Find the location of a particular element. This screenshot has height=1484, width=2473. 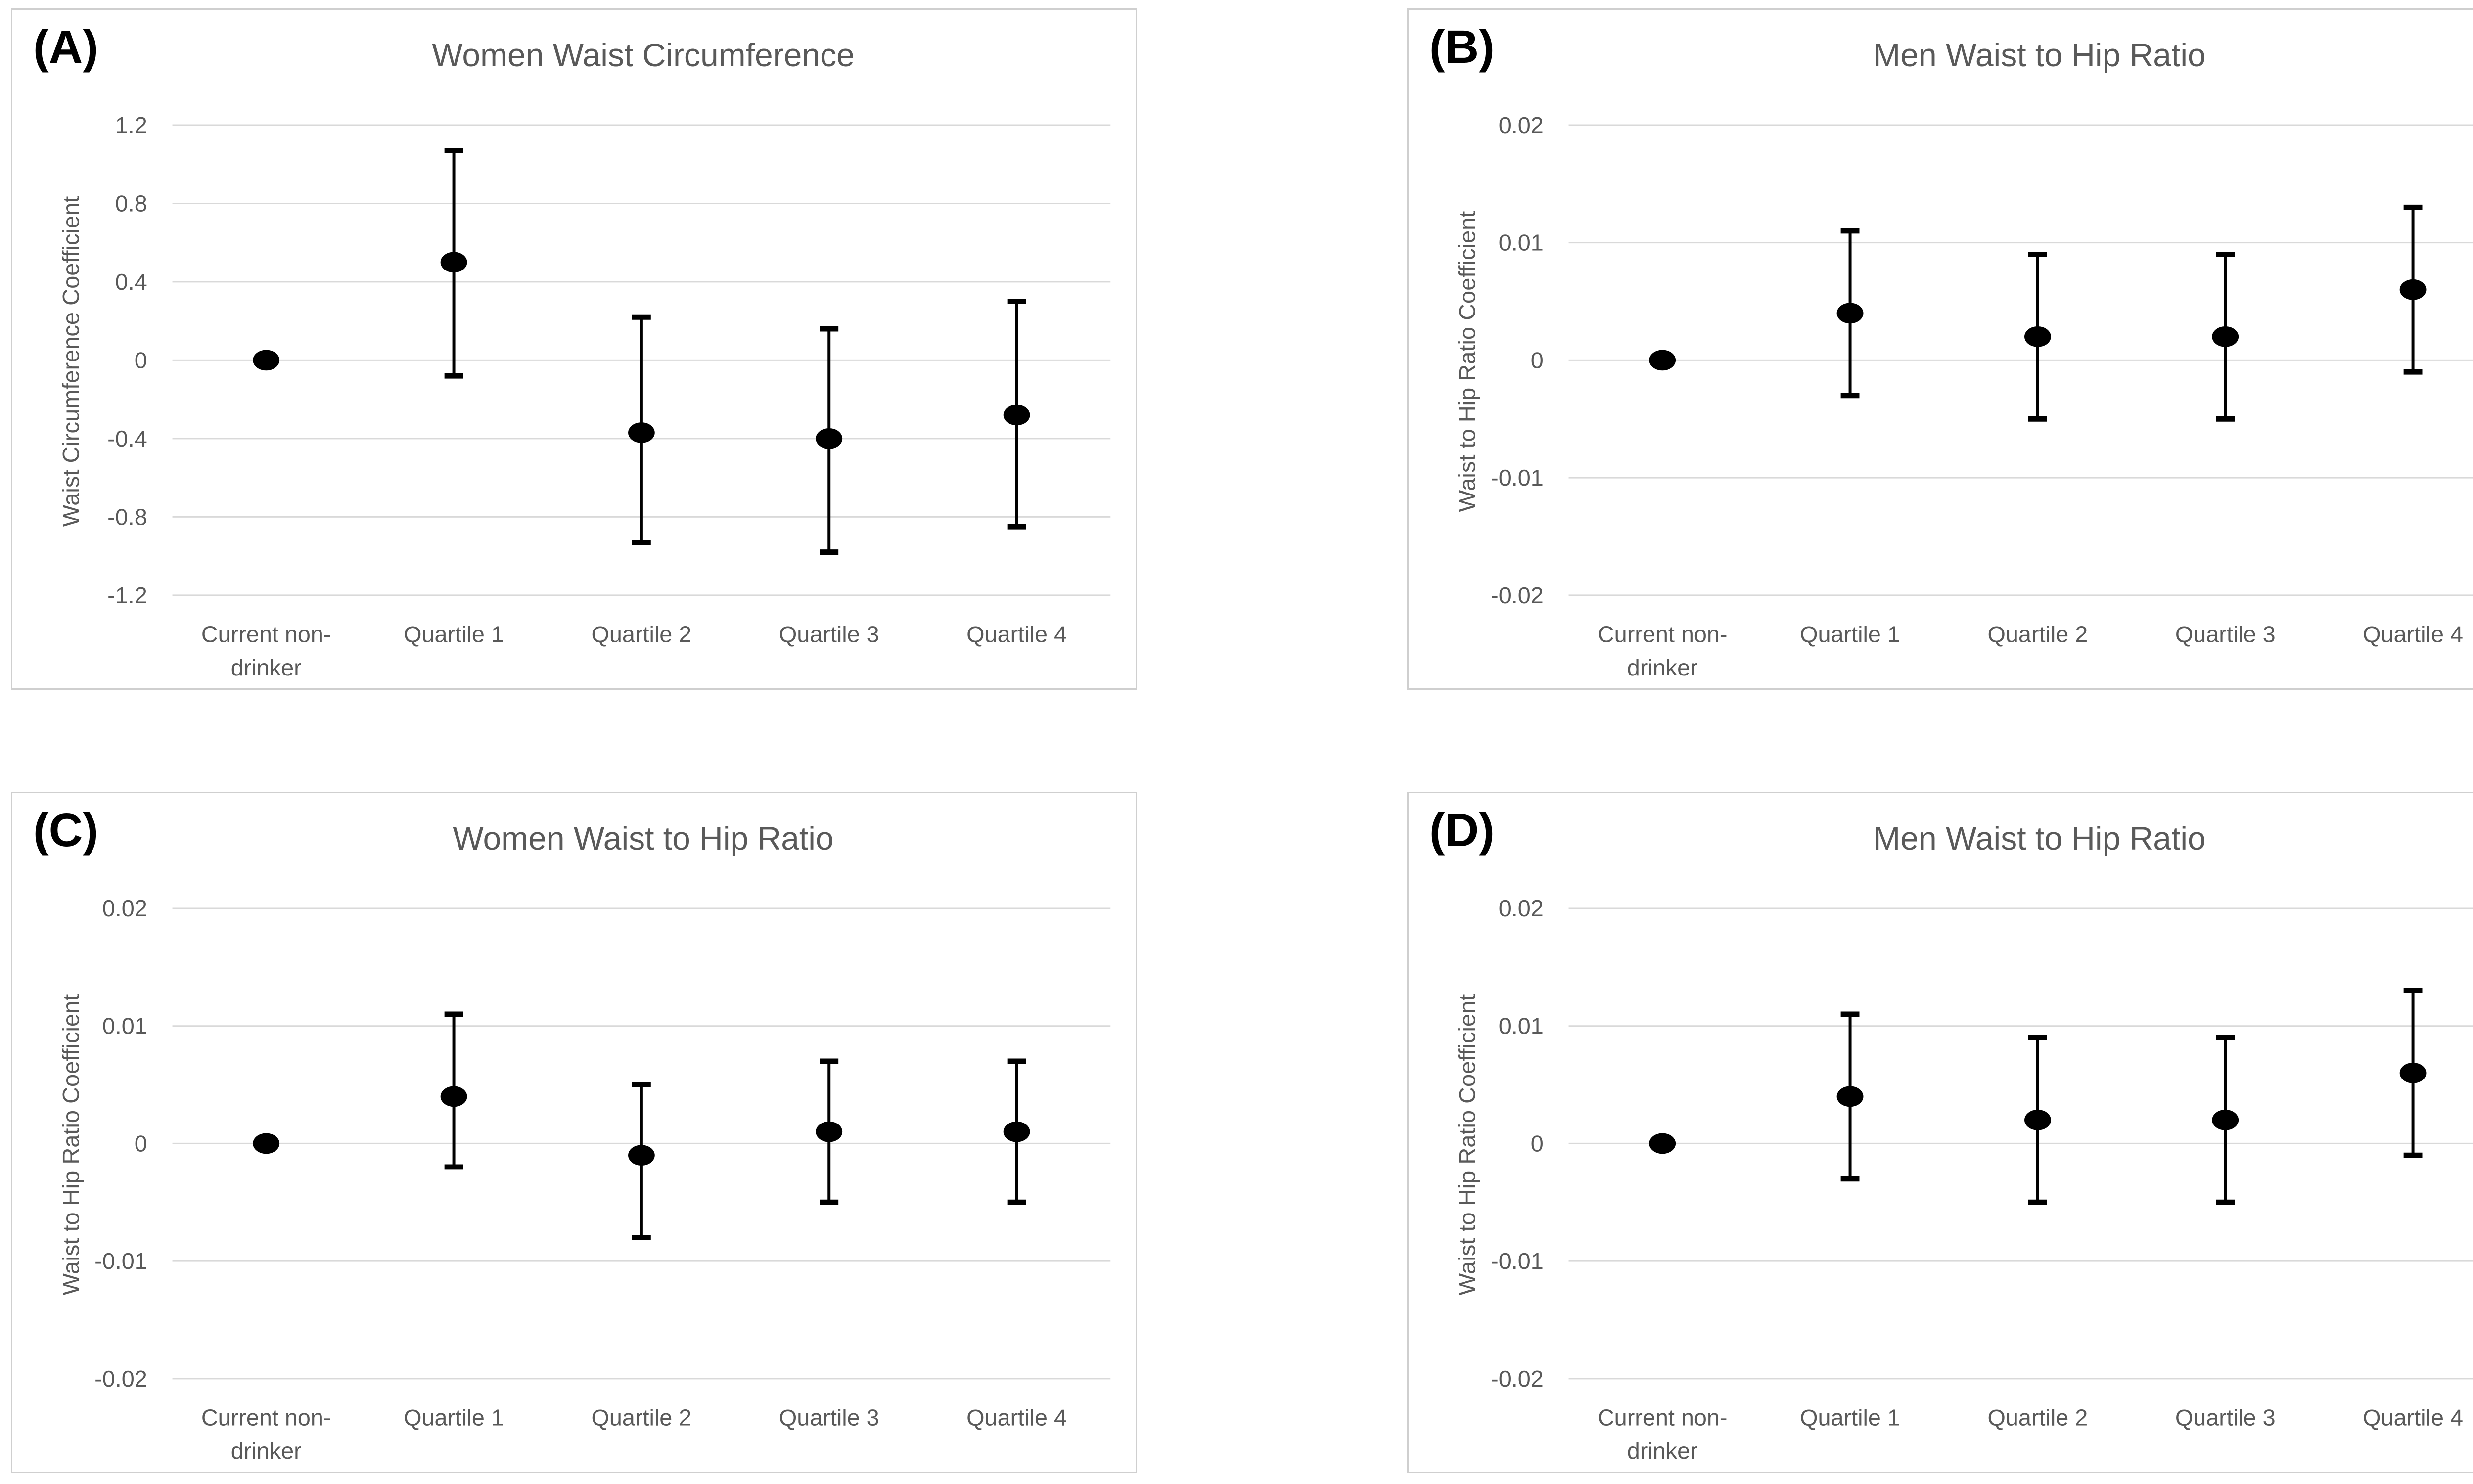

panel-letter-d: (D) is located at coordinates (1462, 830).